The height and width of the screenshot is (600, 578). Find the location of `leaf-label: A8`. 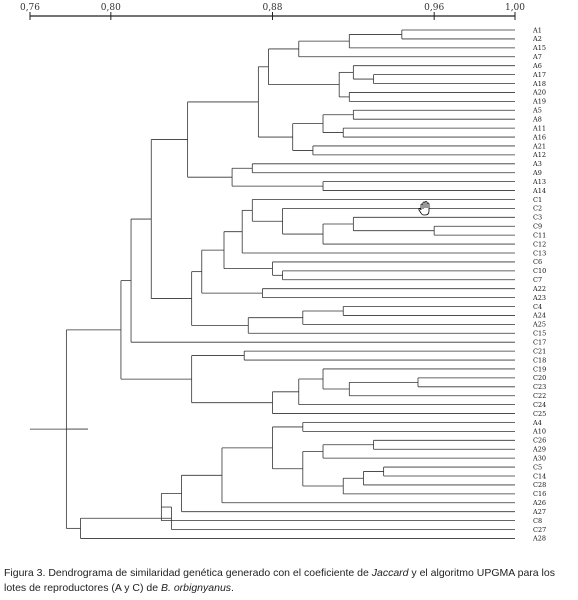

leaf-label: A8 is located at coordinates (537, 120).